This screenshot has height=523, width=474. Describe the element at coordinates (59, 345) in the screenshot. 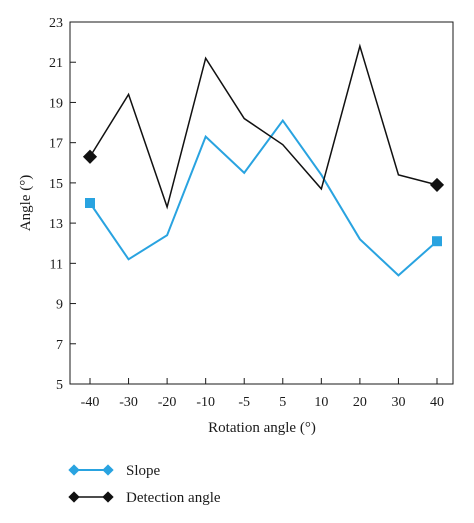

I see `y-tick-label: 7` at that location.